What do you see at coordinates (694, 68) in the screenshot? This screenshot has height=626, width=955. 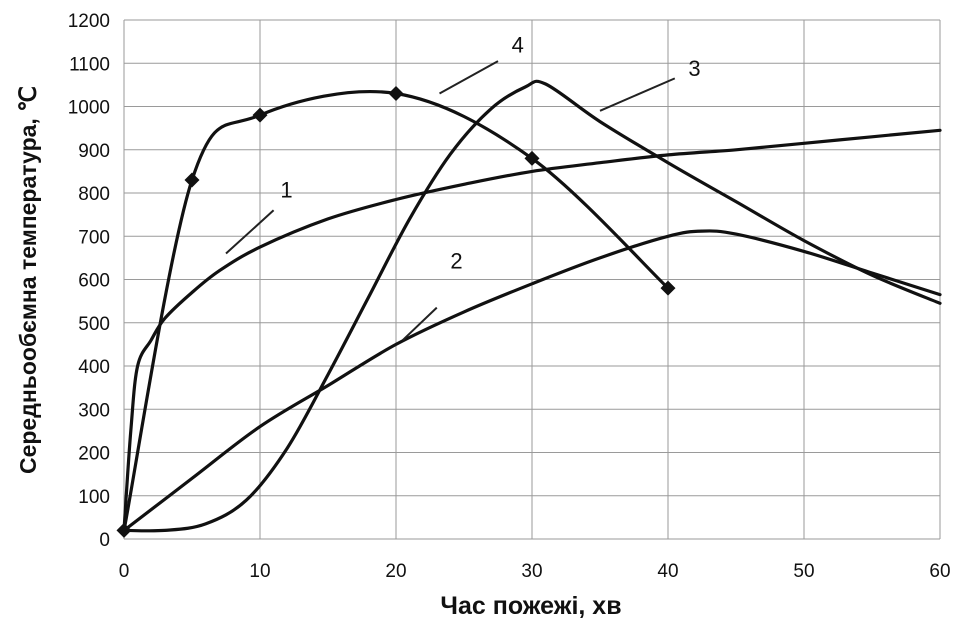 I see `curve-label: 3` at bounding box center [694, 68].